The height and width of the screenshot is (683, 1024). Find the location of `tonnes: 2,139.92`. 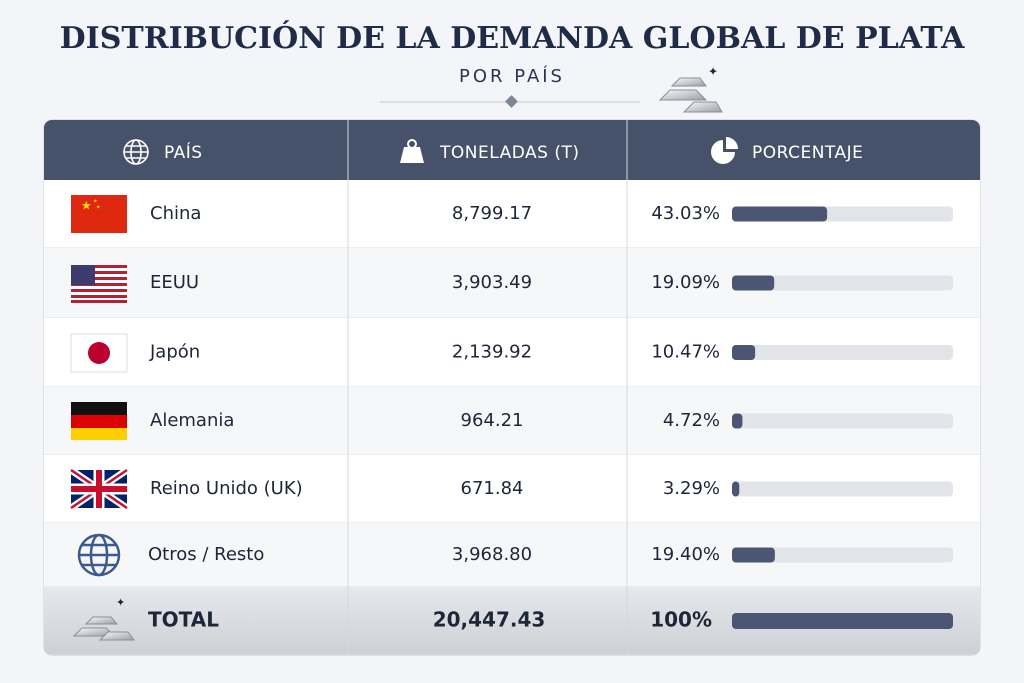

tonnes: 2,139.92 is located at coordinates (492, 352).